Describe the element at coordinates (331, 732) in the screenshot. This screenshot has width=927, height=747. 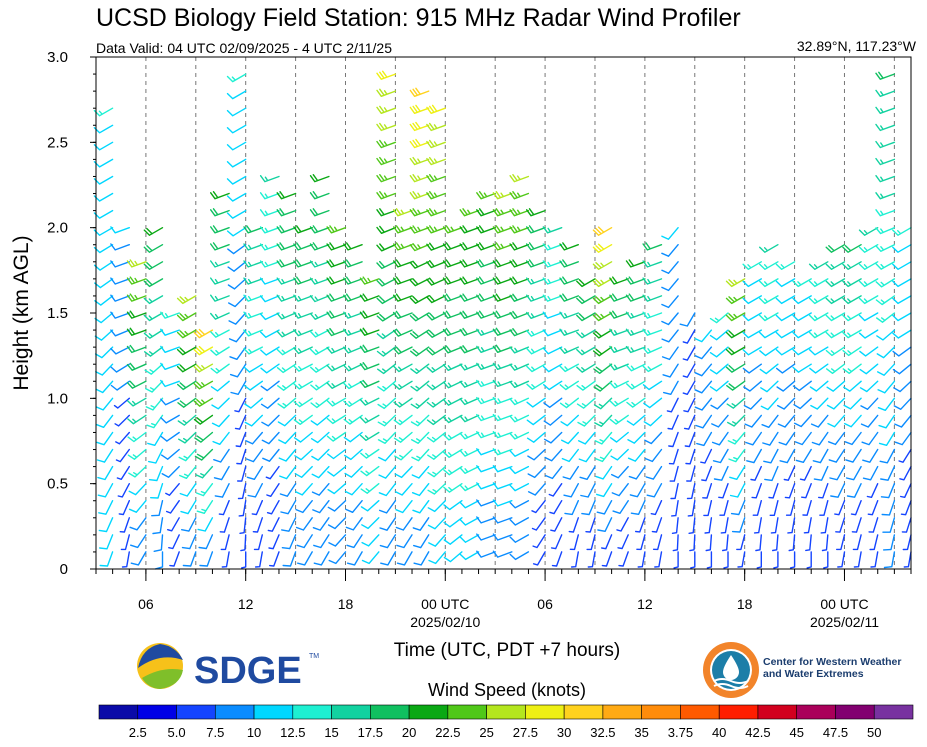
I see `colorbar-label: 15` at that location.